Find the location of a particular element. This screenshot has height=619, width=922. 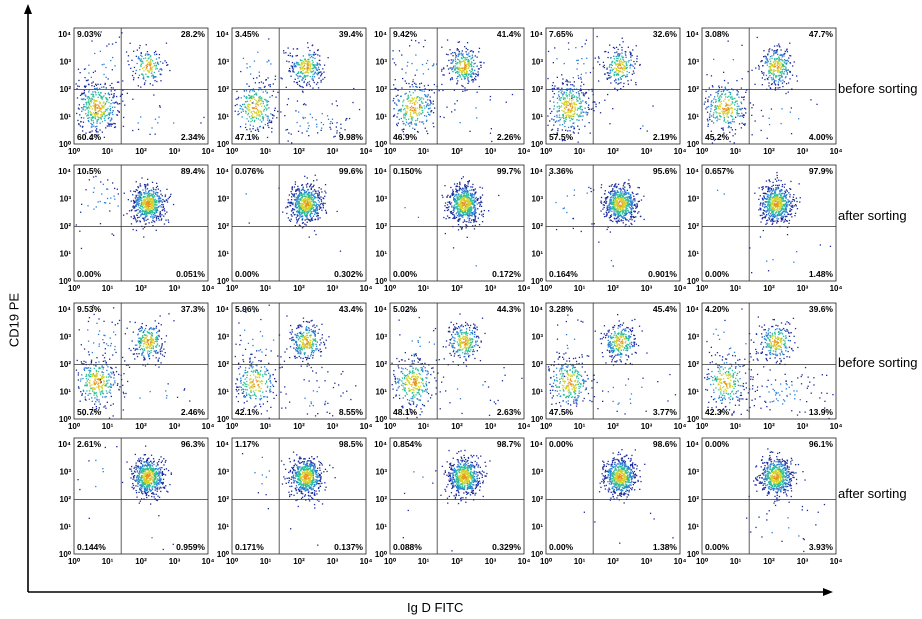

x-tick-label: 10³ is located at coordinates (491, 151).